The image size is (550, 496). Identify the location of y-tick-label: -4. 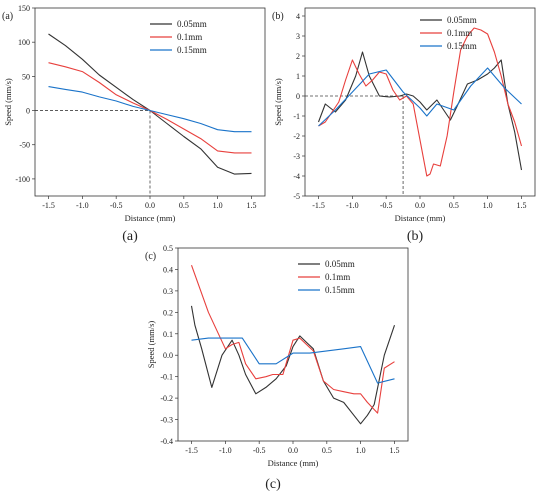
(296, 176).